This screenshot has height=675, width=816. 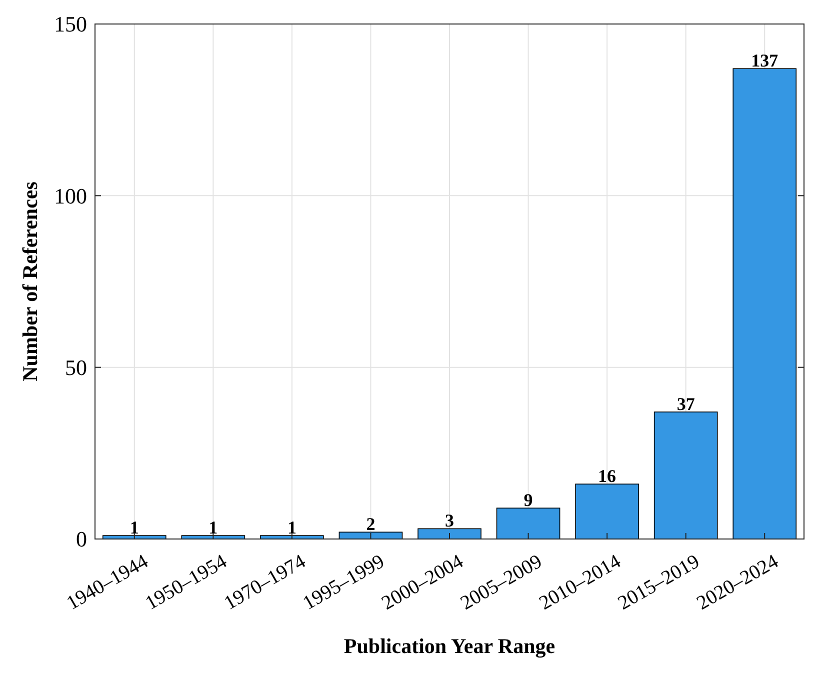 I want to click on y-tick-label: 0, so click(x=81, y=539).